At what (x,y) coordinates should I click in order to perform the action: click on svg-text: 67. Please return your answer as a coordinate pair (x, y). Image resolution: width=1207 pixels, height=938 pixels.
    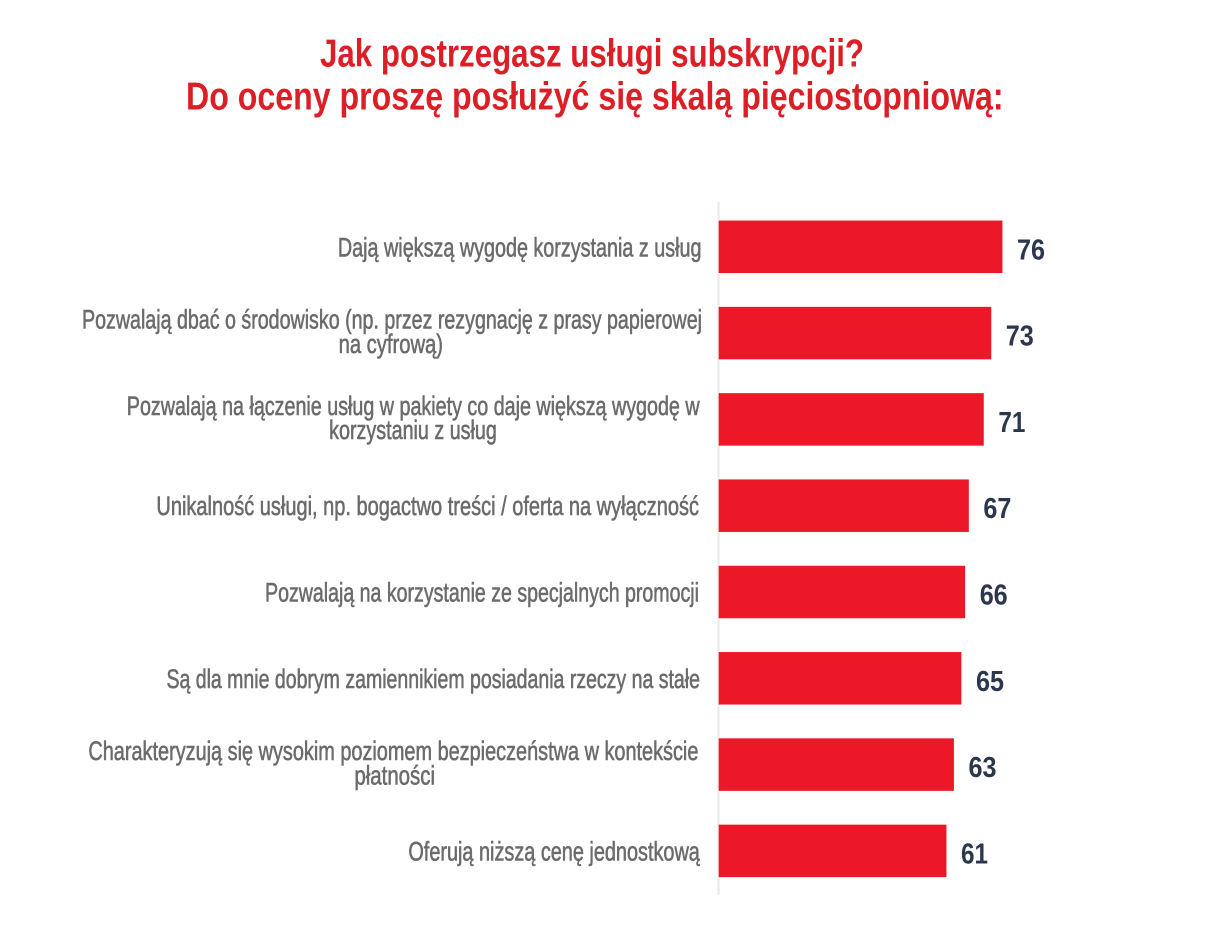
    Looking at the image, I should click on (997, 509).